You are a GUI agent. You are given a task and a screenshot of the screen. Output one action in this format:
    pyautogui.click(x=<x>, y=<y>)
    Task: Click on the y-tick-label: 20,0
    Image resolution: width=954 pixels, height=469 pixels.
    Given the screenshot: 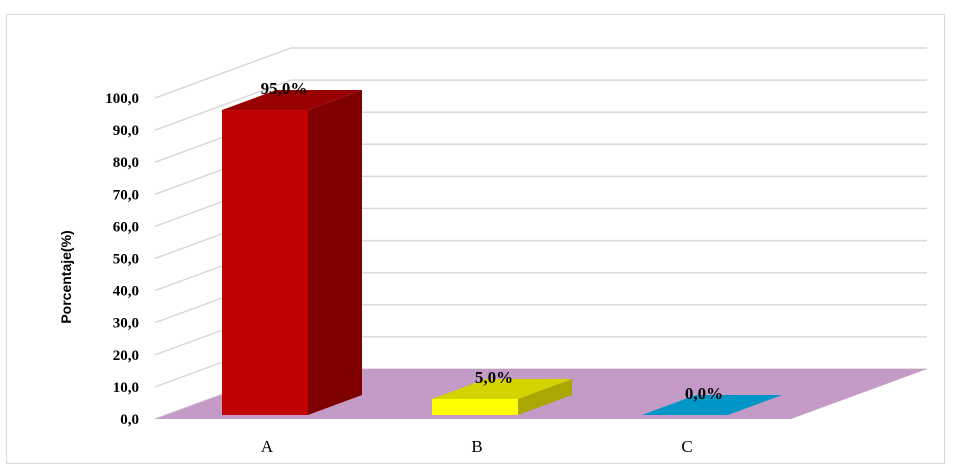 What is the action you would take?
    pyautogui.click(x=126, y=356)
    